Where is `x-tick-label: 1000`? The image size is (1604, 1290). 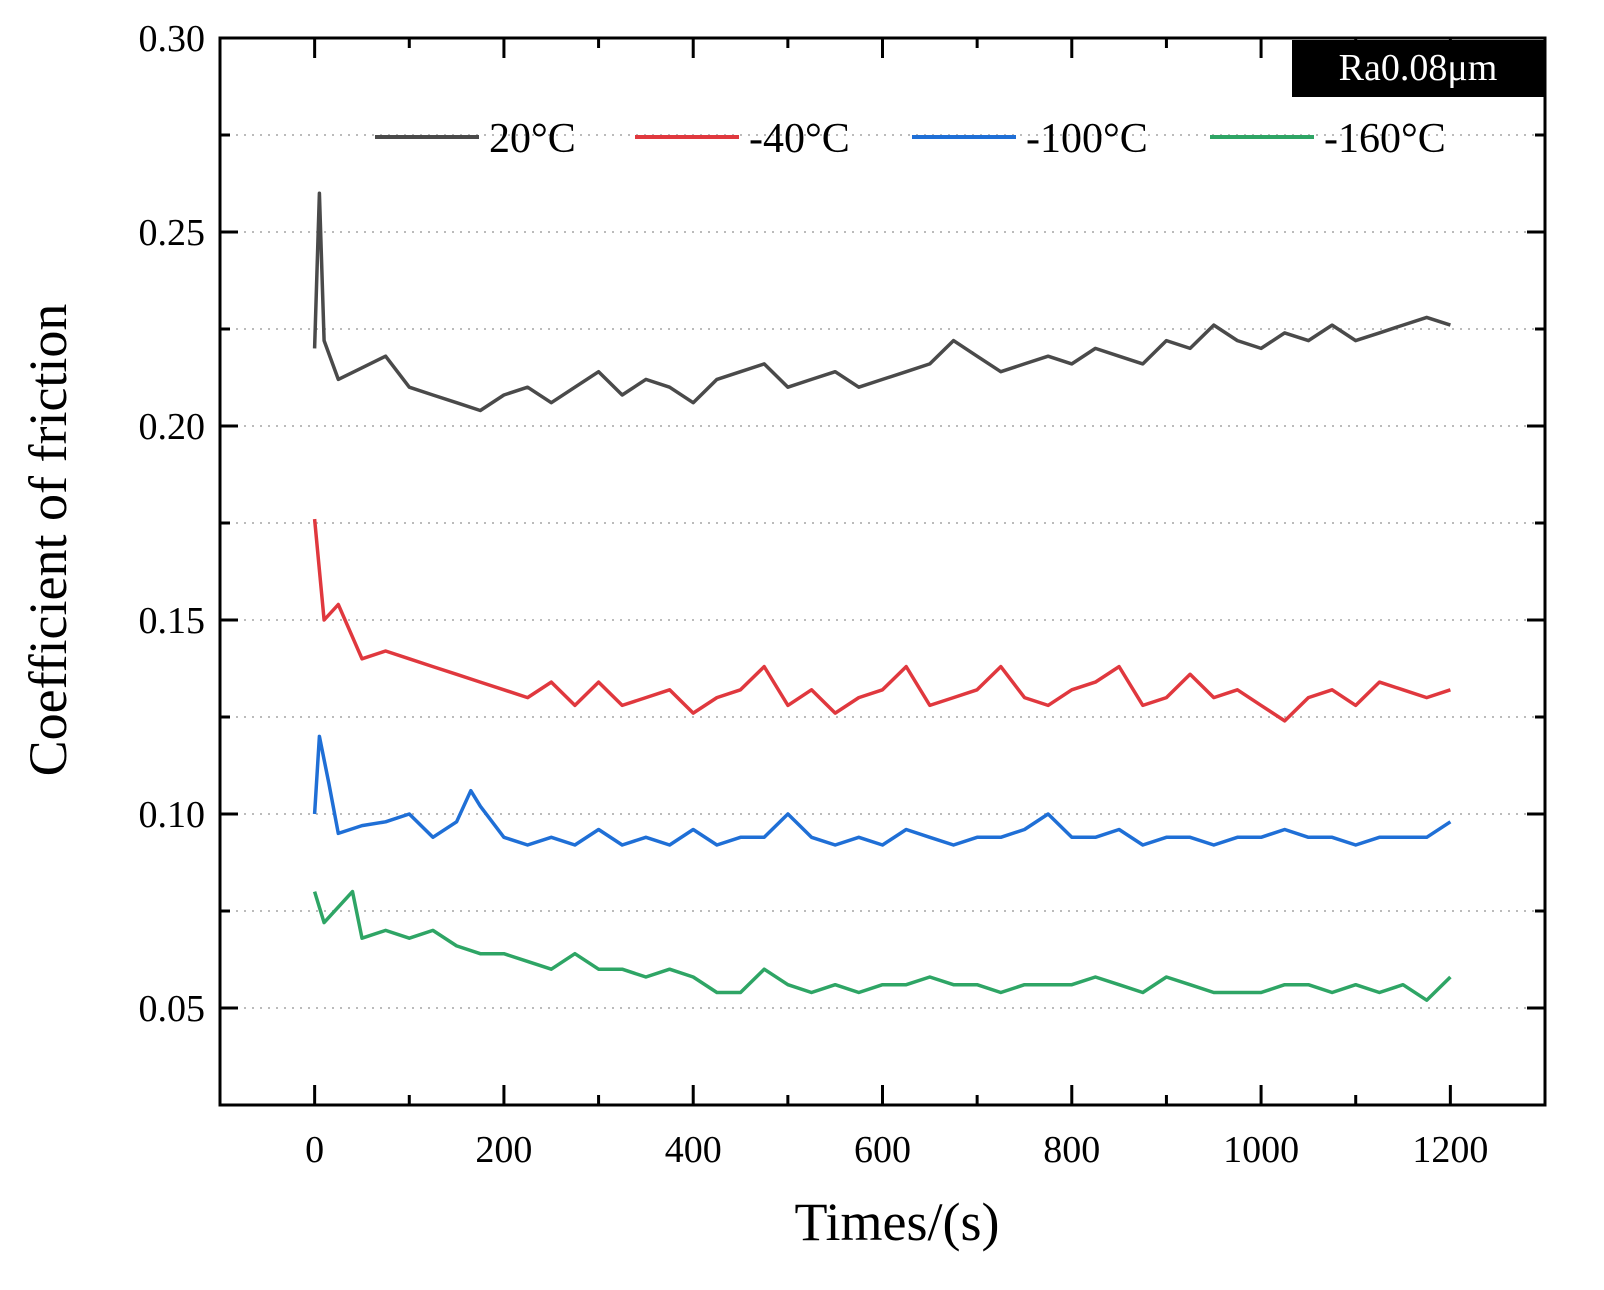
x-tick-label: 1000 is located at coordinates (1261, 1150).